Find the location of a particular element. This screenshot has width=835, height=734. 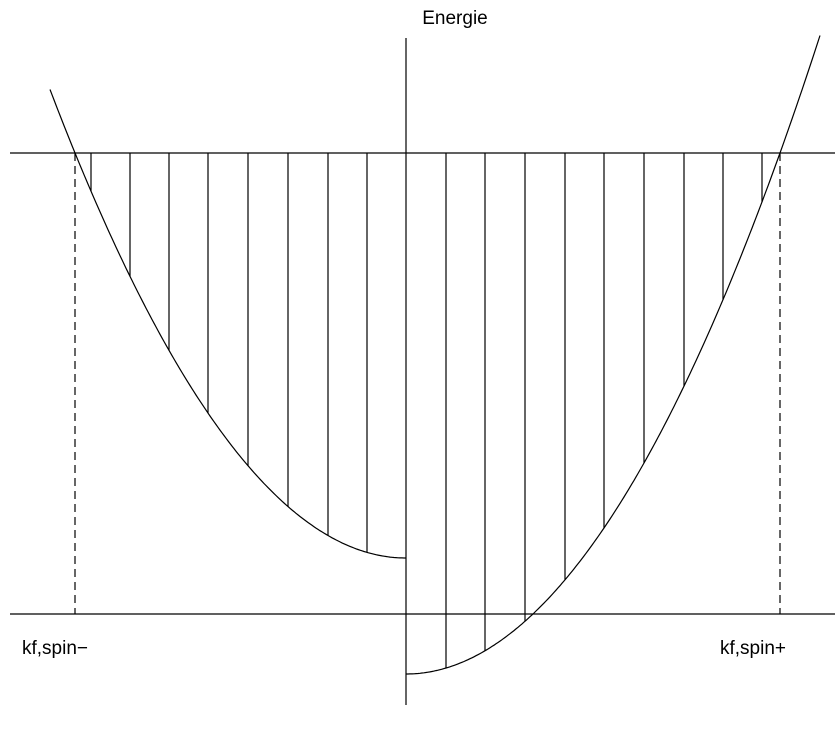

left-label: kf,spin− is located at coordinates (55, 648).